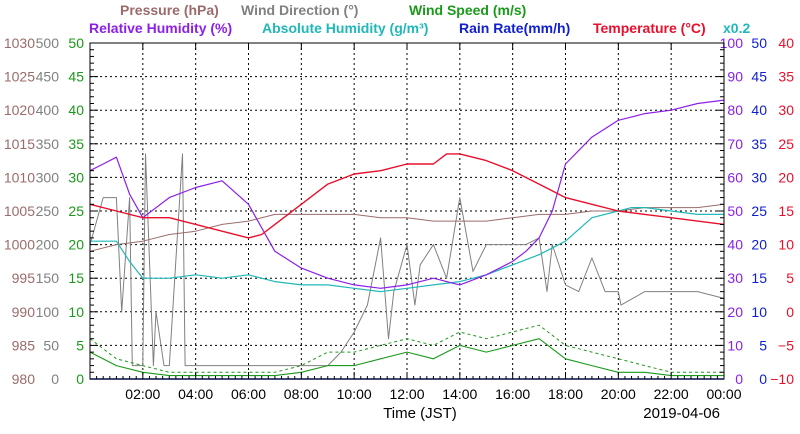 The height and width of the screenshot is (434, 800). Describe the element at coordinates (759, 177) in the screenshot. I see `y-tick-label-rain-rate: 30` at that location.